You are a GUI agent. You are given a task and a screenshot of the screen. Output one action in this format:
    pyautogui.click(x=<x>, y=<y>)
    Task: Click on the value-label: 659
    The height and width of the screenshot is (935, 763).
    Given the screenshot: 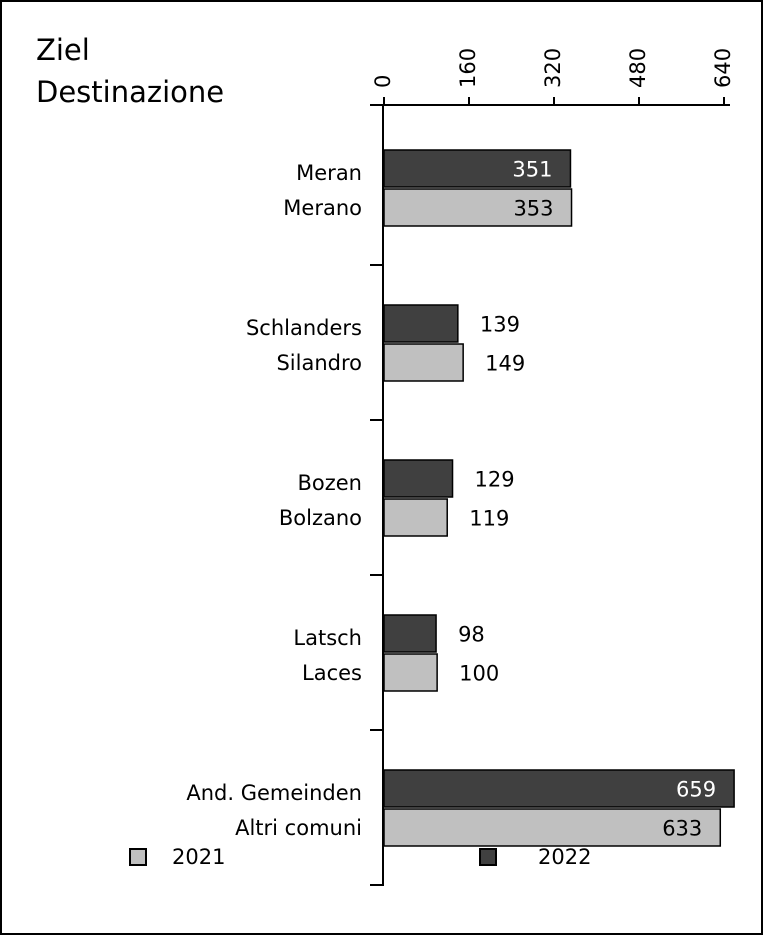 What is the action you would take?
    pyautogui.click(x=696, y=790)
    